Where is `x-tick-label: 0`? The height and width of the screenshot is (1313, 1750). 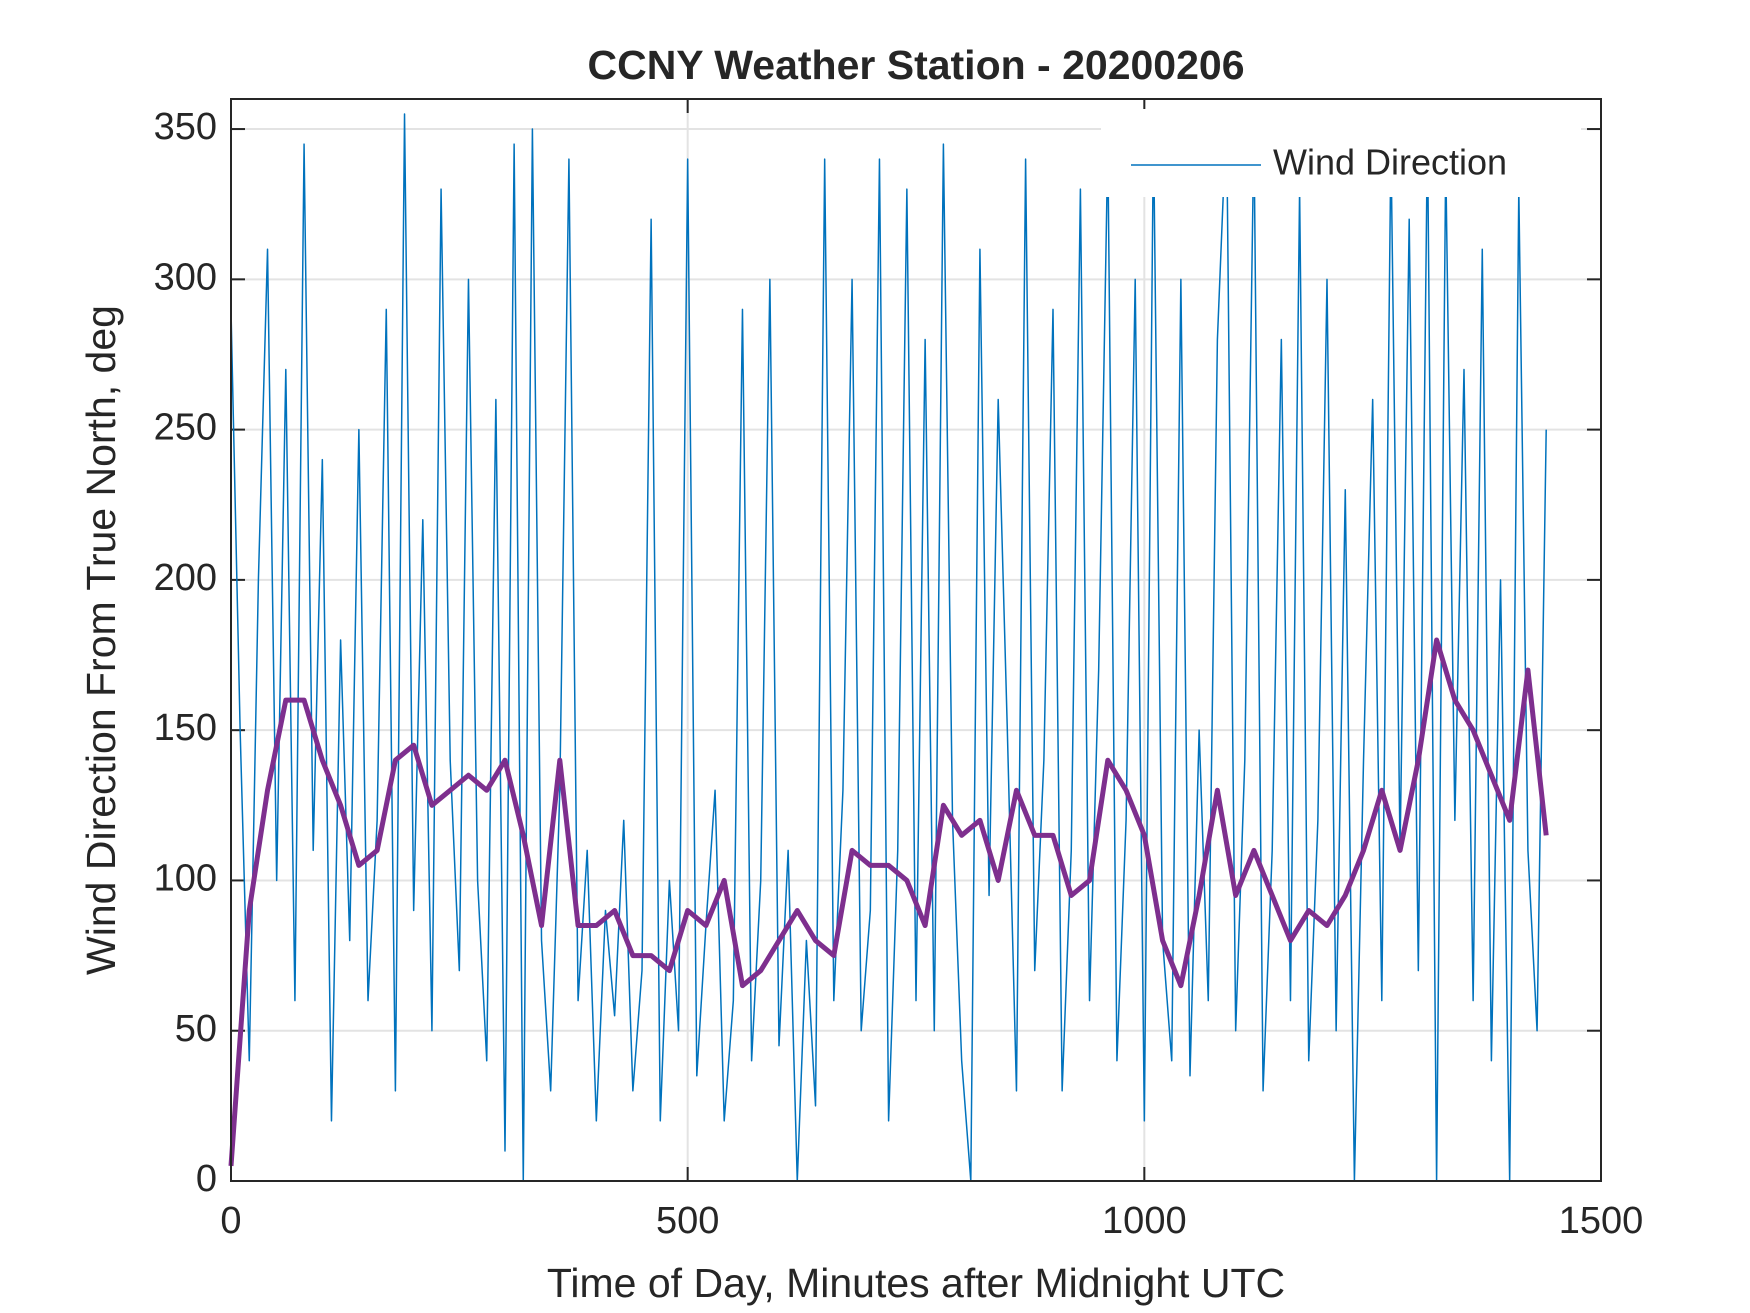
x-tick-label: 0 is located at coordinates (230, 1221).